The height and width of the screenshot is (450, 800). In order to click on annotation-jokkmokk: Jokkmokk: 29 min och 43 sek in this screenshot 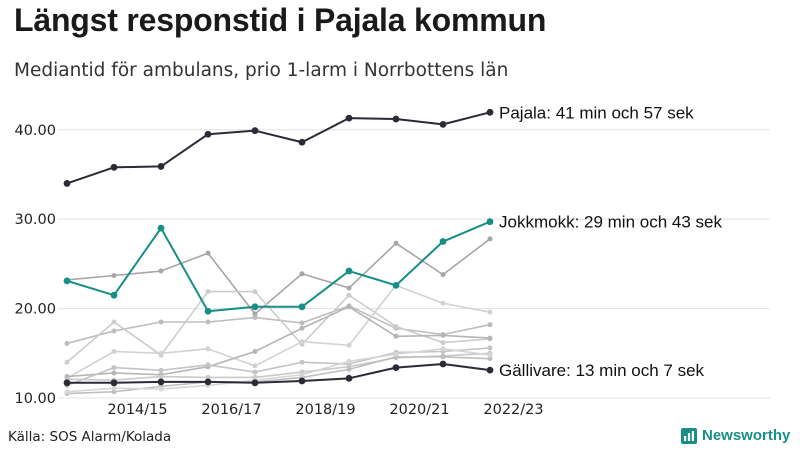, I will do `click(610, 222)`.